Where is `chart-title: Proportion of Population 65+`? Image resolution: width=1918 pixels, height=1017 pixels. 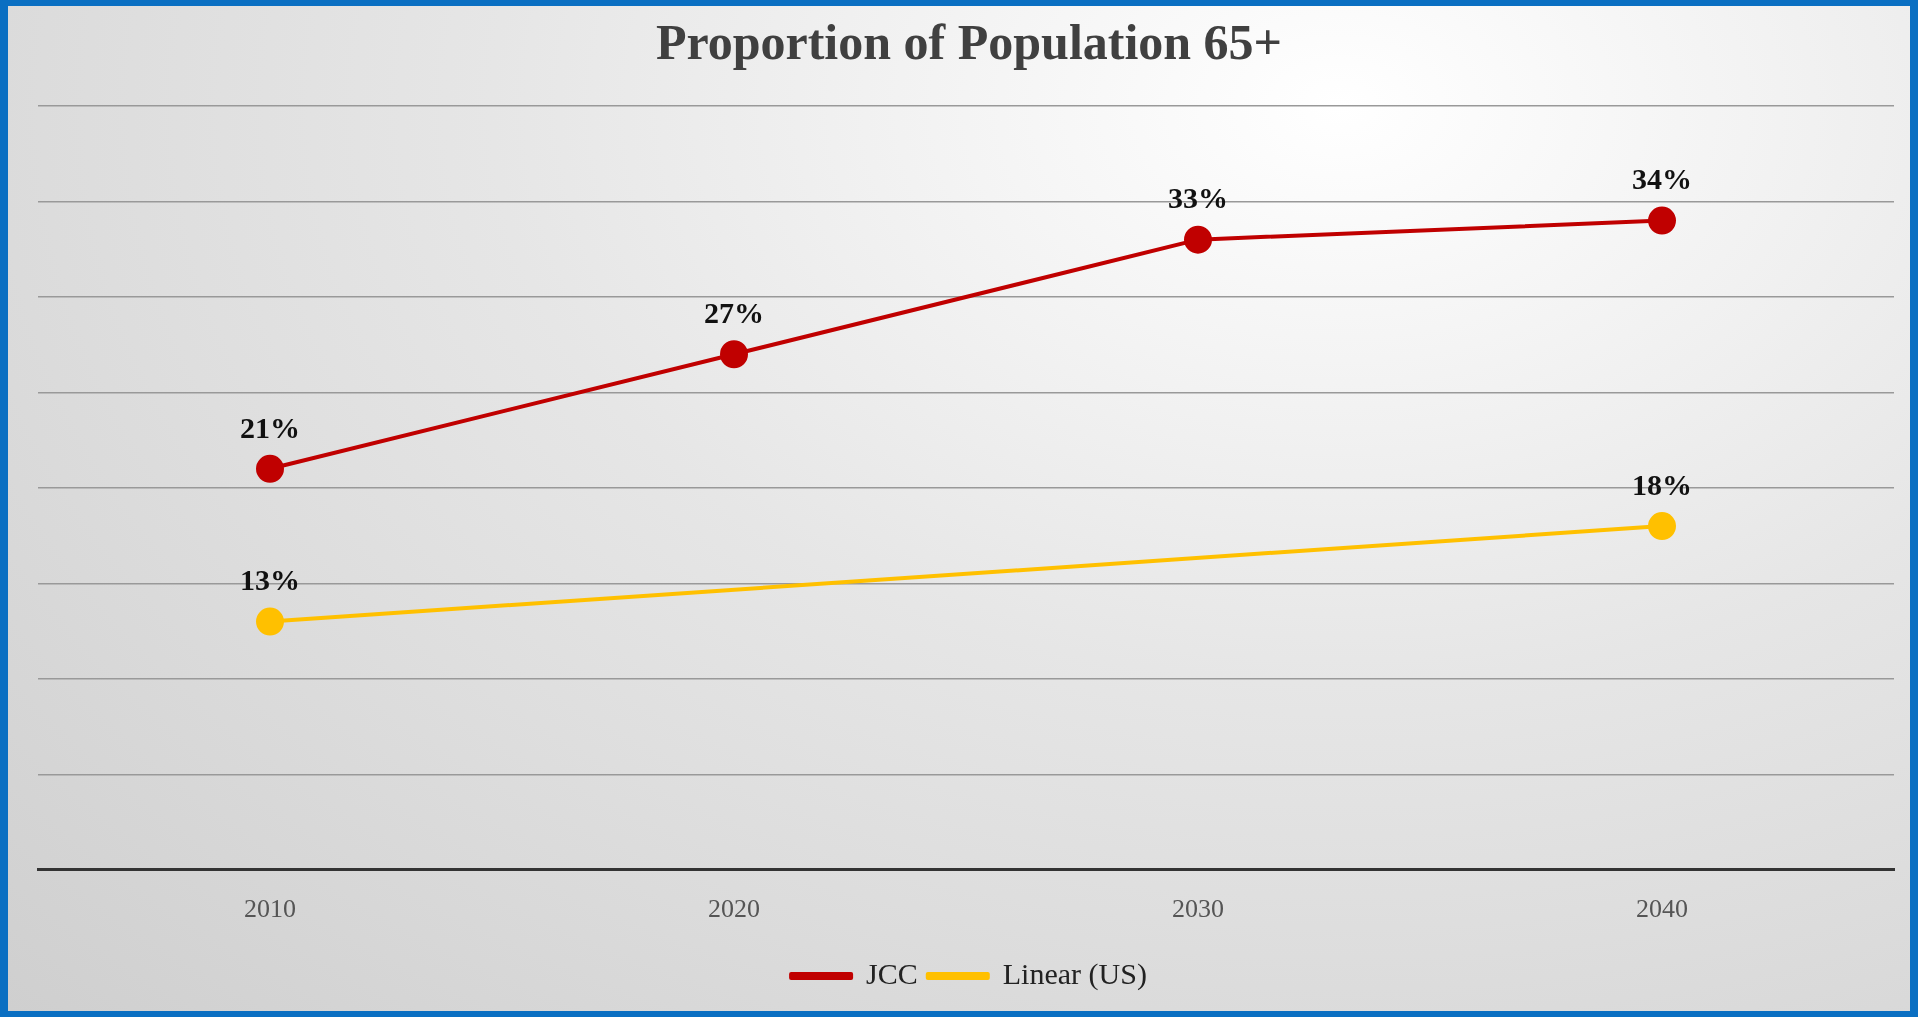
chart-title: Proportion of Population 65+ is located at coordinates (969, 41).